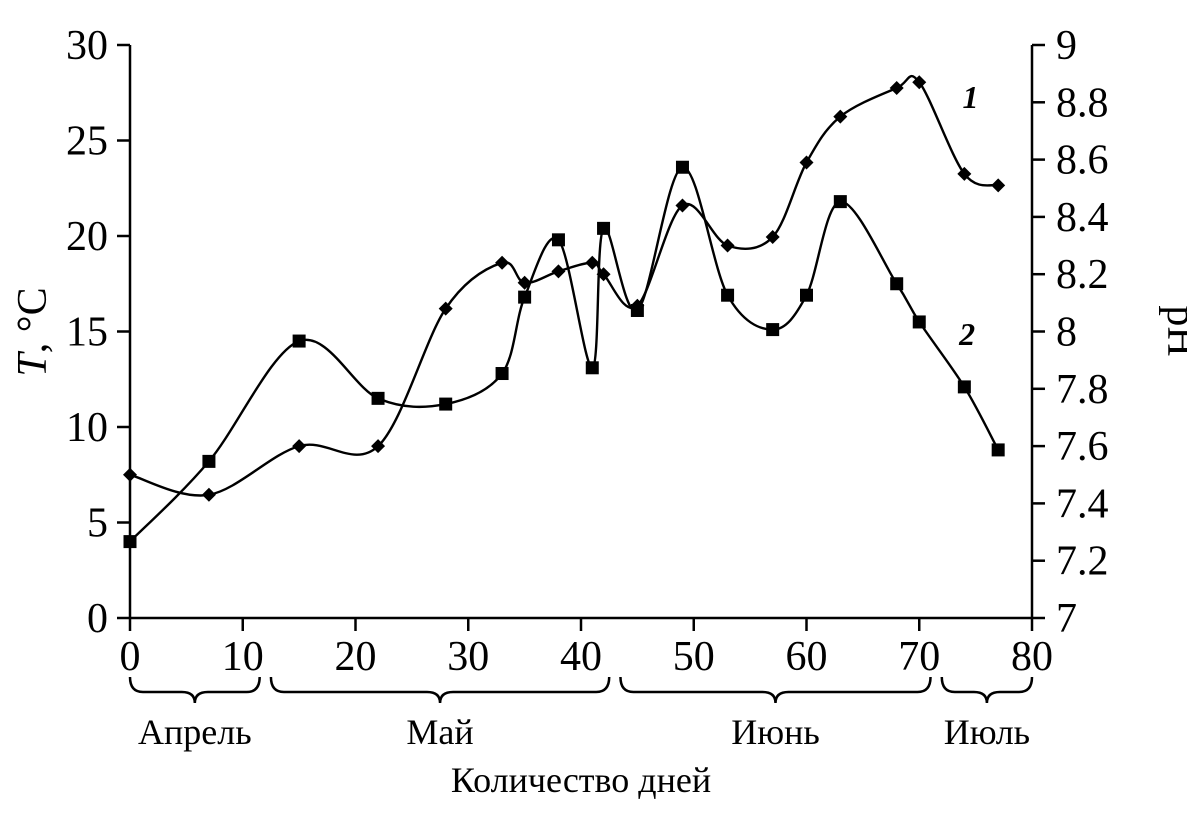 The width and height of the screenshot is (1187, 823). Describe the element at coordinates (97, 524) in the screenshot. I see `left-tick-label: 5` at that location.